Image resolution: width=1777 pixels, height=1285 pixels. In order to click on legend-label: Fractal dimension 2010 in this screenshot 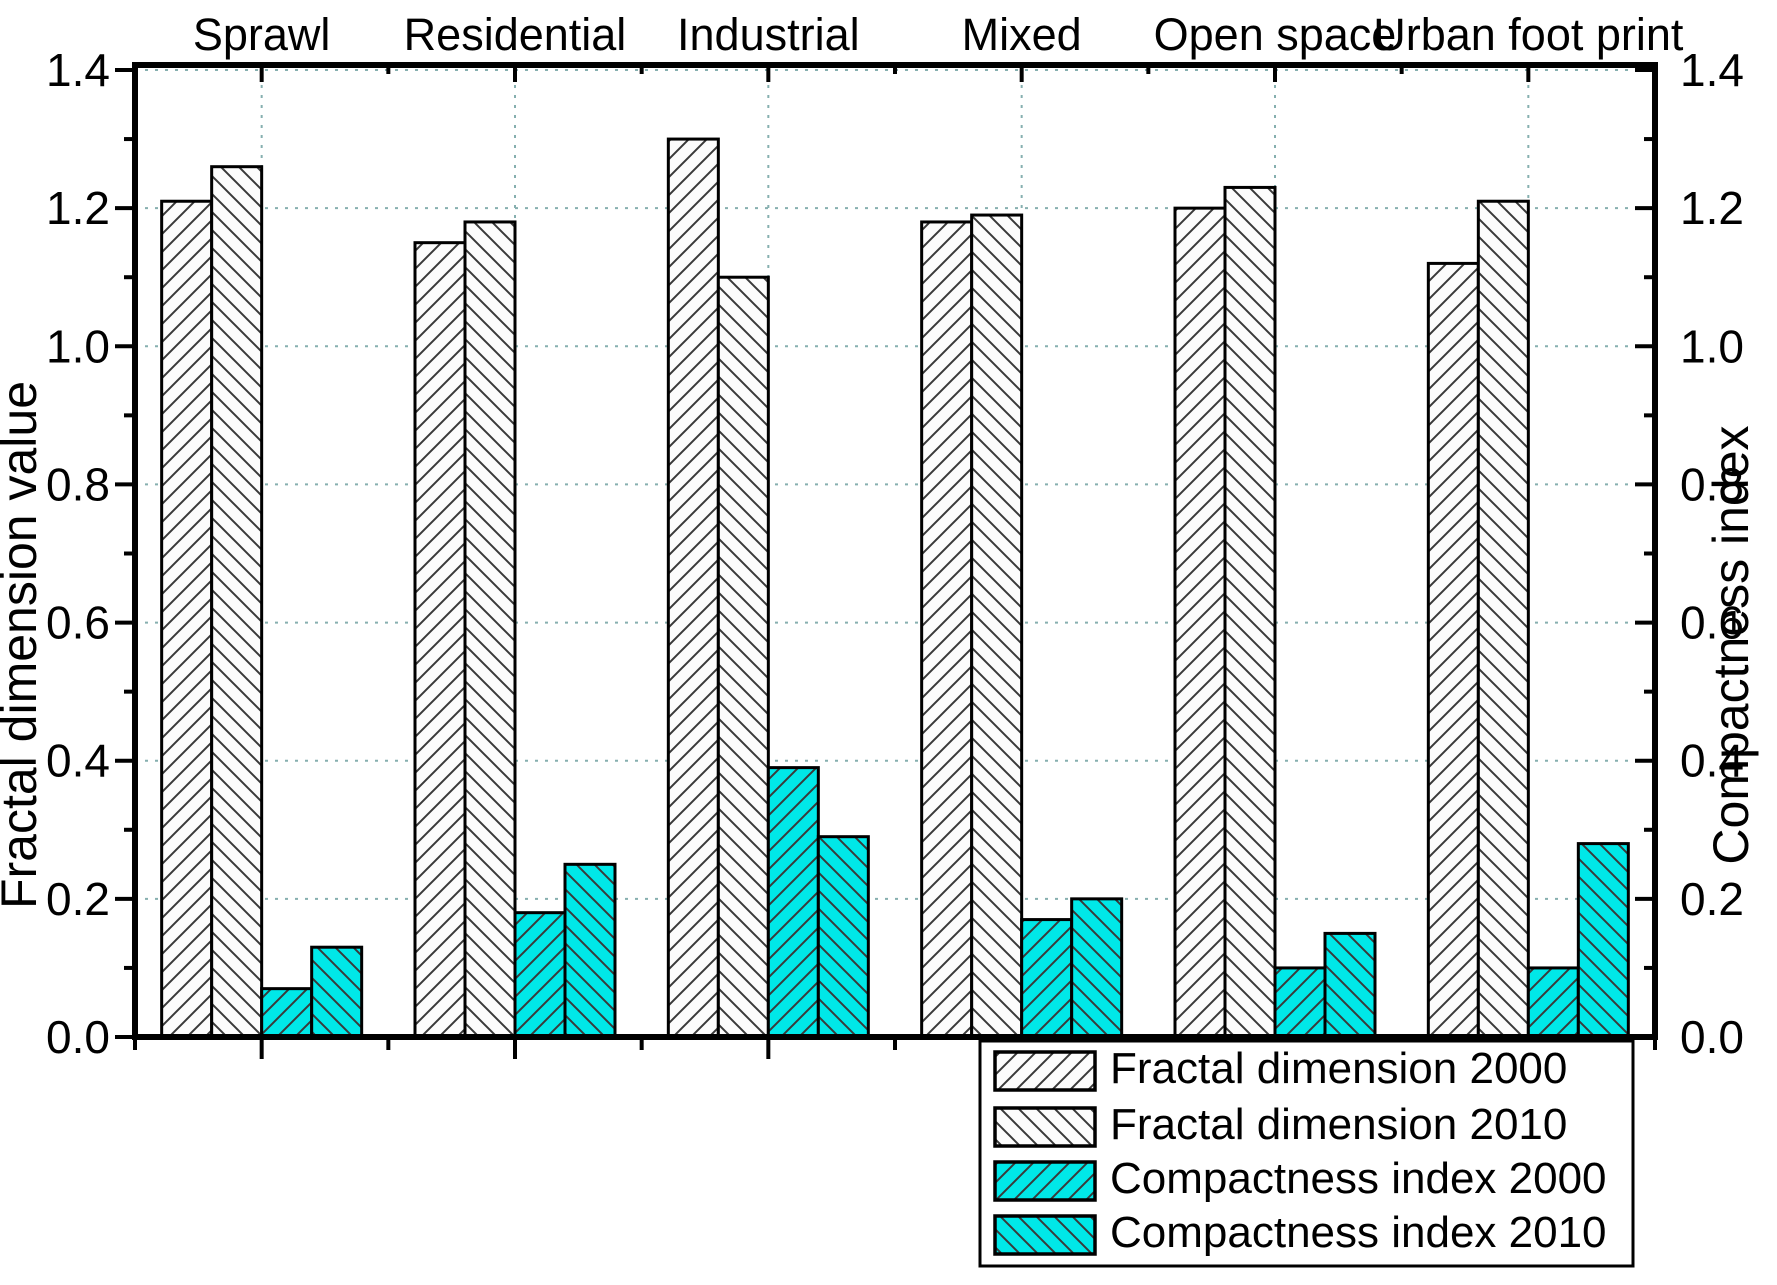, I will do `click(1338, 1124)`.